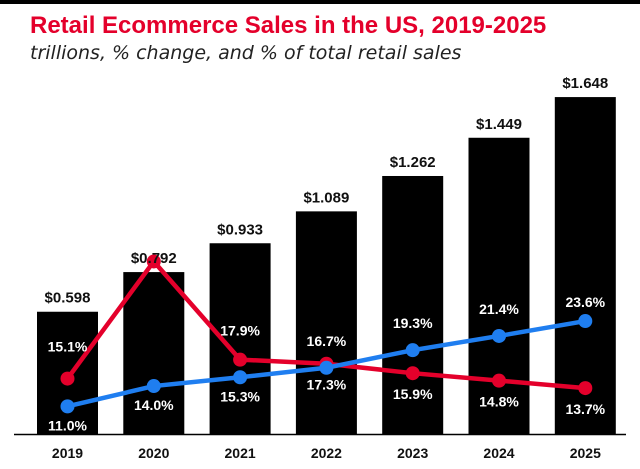 This screenshot has width=640, height=469. I want to click on pct-total-point-2021, so click(240, 377).